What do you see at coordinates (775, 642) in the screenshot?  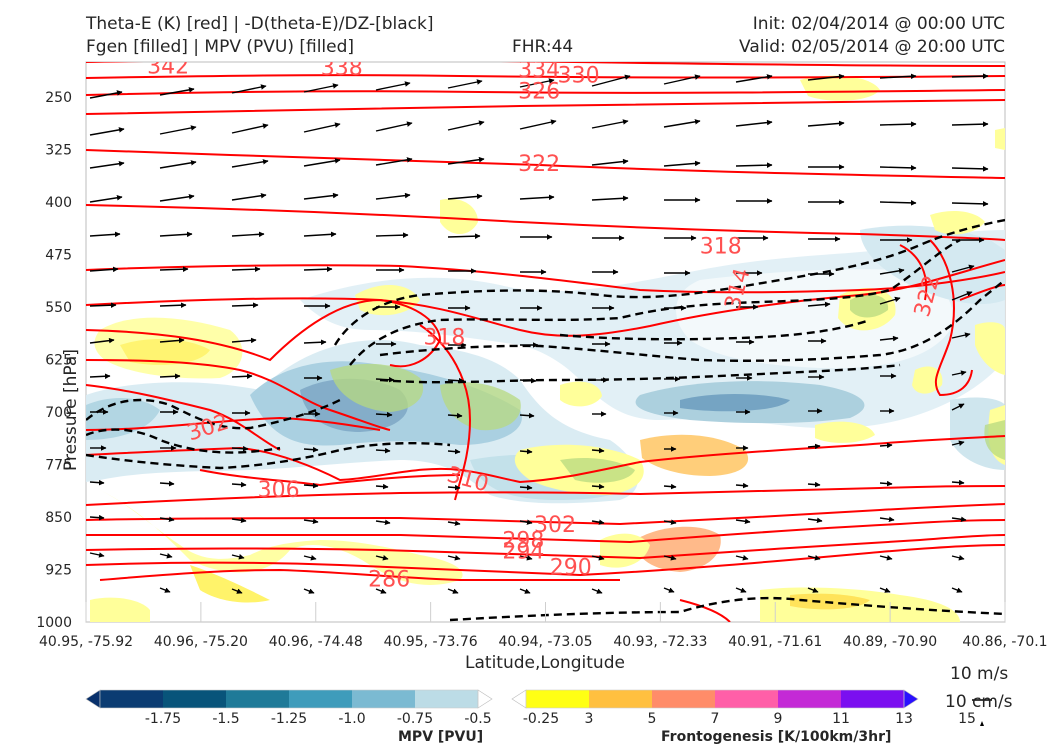 I see `x-tick-label: 40.91, -71.61` at bounding box center [775, 642].